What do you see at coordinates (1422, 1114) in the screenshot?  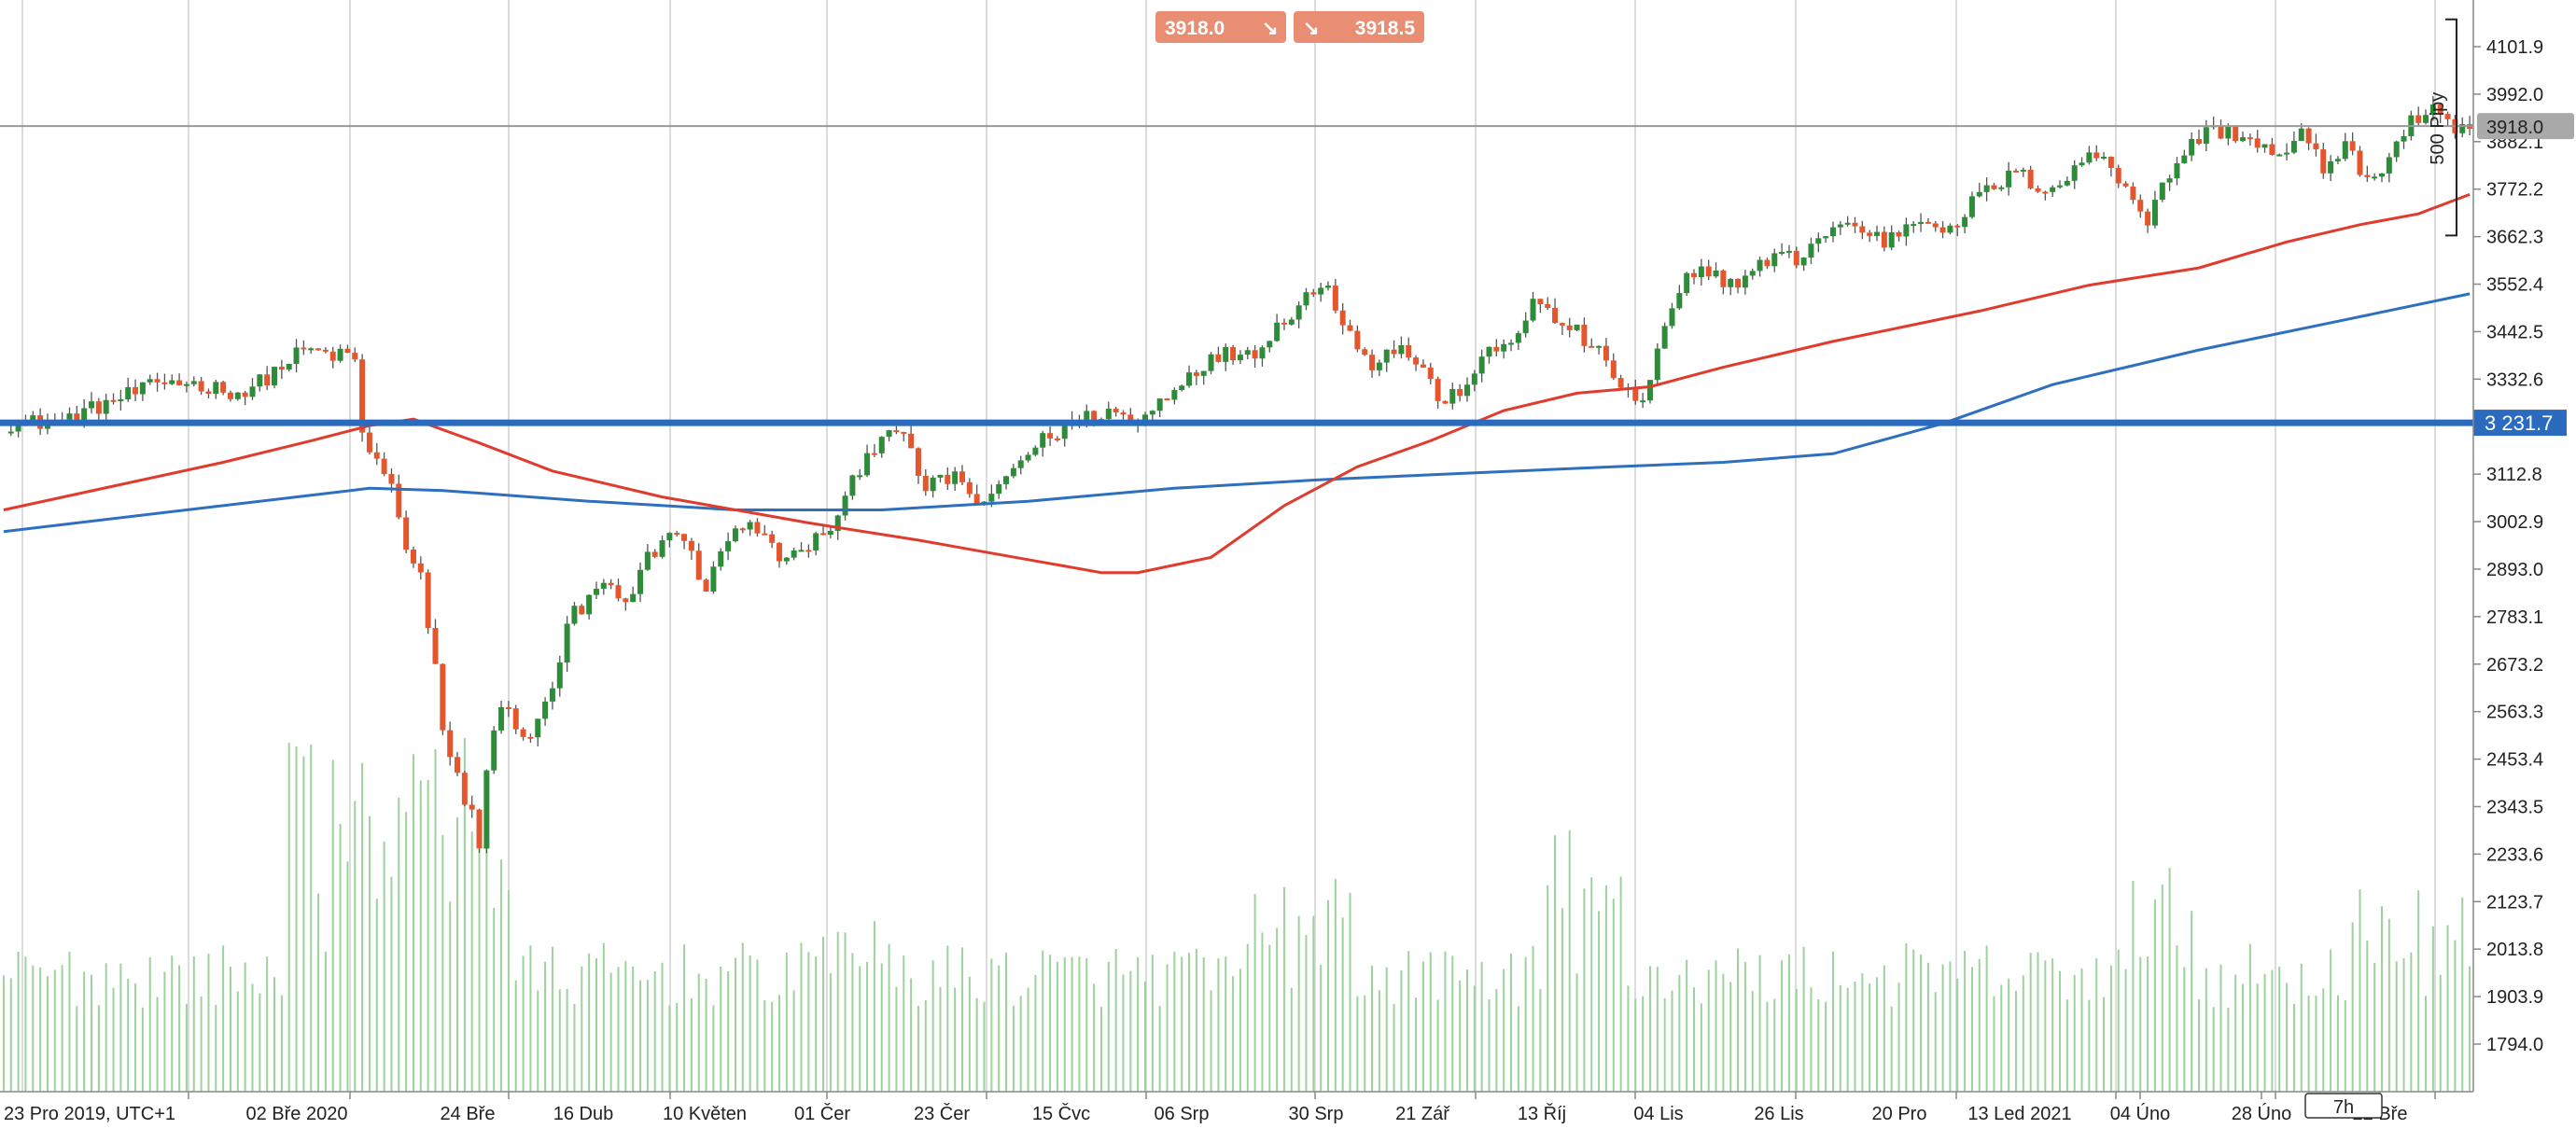 I see `x-tick-label: 21 Zář` at bounding box center [1422, 1114].